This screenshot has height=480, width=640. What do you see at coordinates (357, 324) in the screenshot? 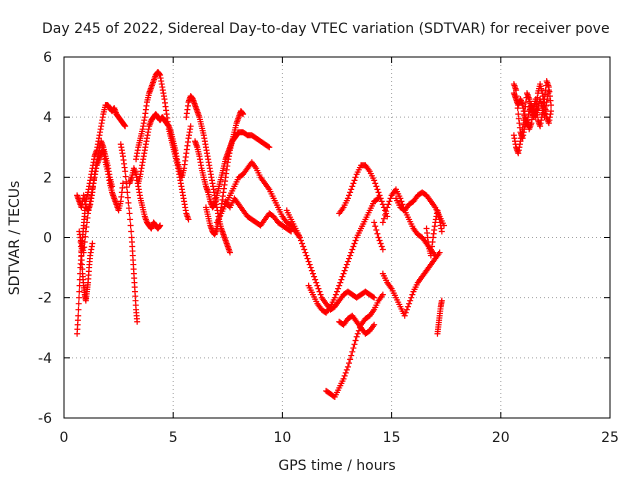
I see `series-s17` at bounding box center [357, 324].